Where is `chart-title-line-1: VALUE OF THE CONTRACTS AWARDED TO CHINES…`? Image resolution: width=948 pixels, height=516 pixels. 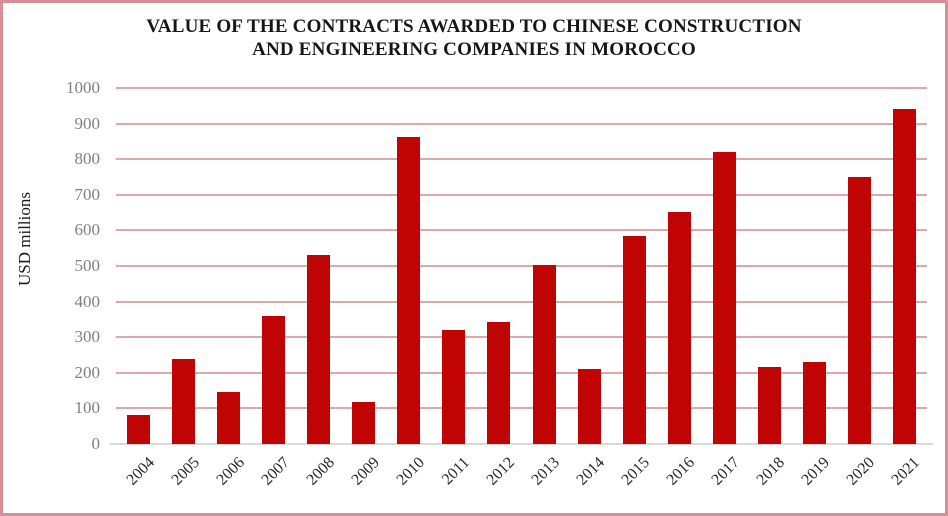
chart-title-line-1: VALUE OF THE CONTRACTS AWARDED TO CHINES… is located at coordinates (474, 26).